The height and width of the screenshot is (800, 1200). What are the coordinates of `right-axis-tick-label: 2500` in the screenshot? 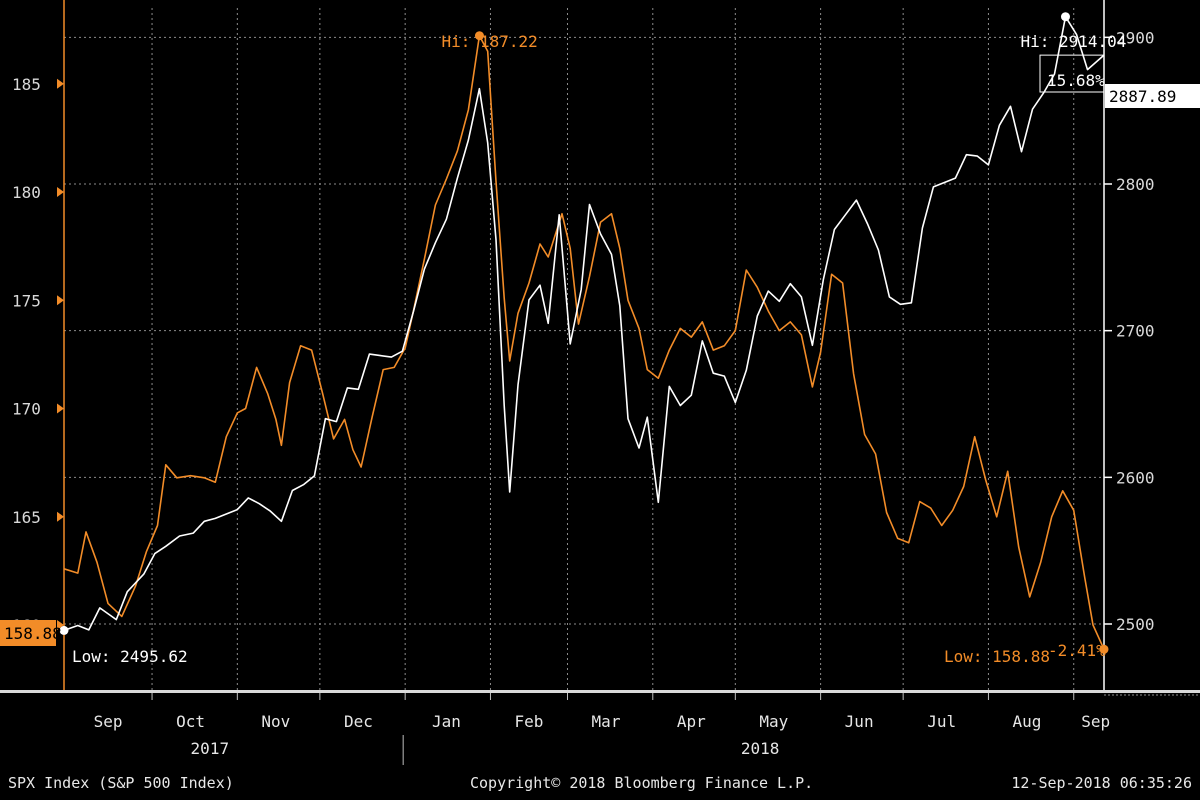 It's located at (1135, 624).